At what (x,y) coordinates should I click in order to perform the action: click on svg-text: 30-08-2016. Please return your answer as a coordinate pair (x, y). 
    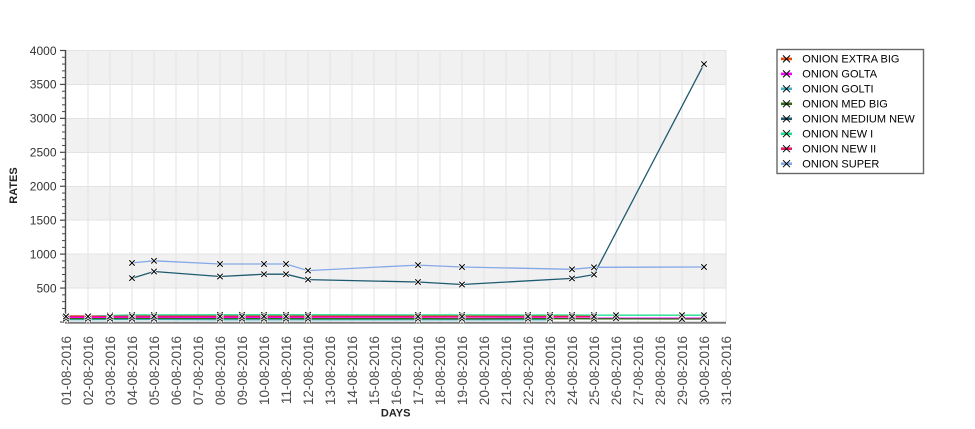
    Looking at the image, I should click on (704, 370).